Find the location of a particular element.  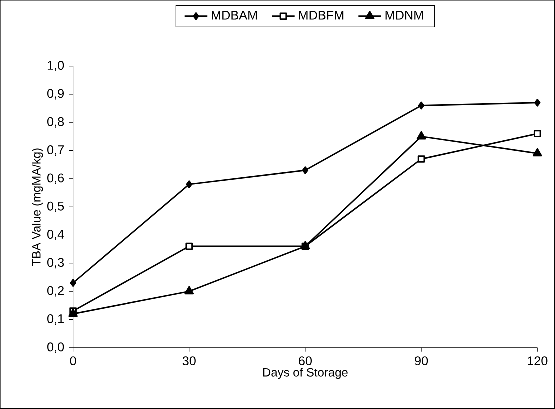

y-tick-label: 0,9 is located at coordinates (56, 94).